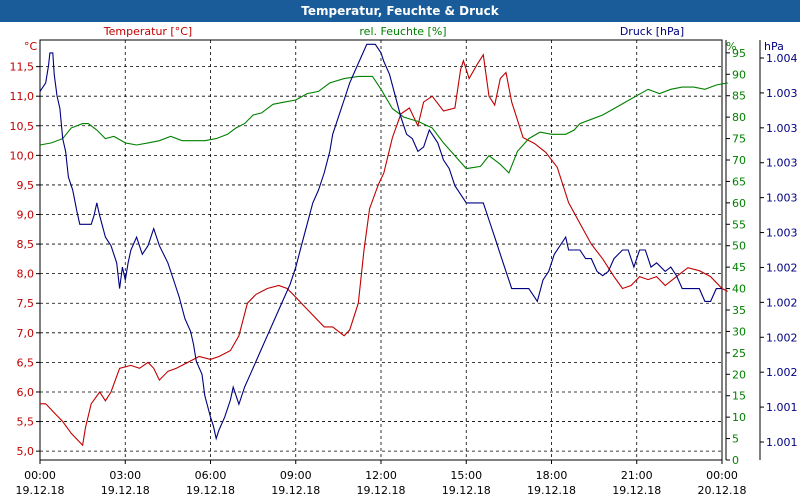 This screenshot has width=800, height=500. I want to click on temperature-tick-label: 7,5, so click(26, 303).